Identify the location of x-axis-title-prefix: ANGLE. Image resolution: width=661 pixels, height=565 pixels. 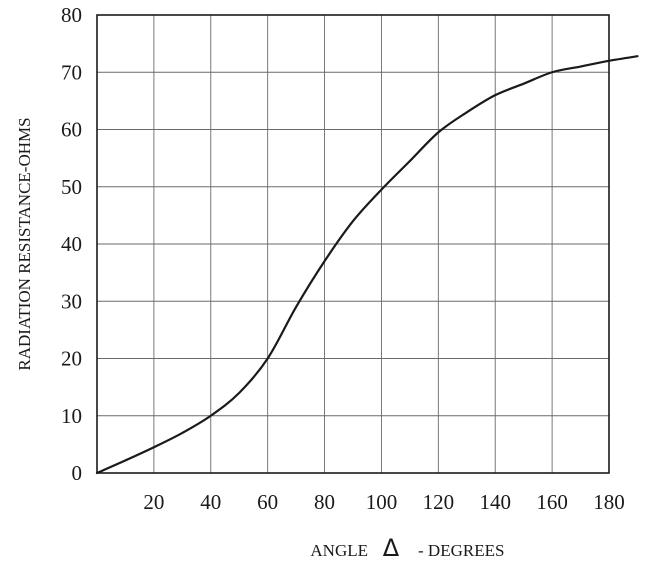
(339, 550).